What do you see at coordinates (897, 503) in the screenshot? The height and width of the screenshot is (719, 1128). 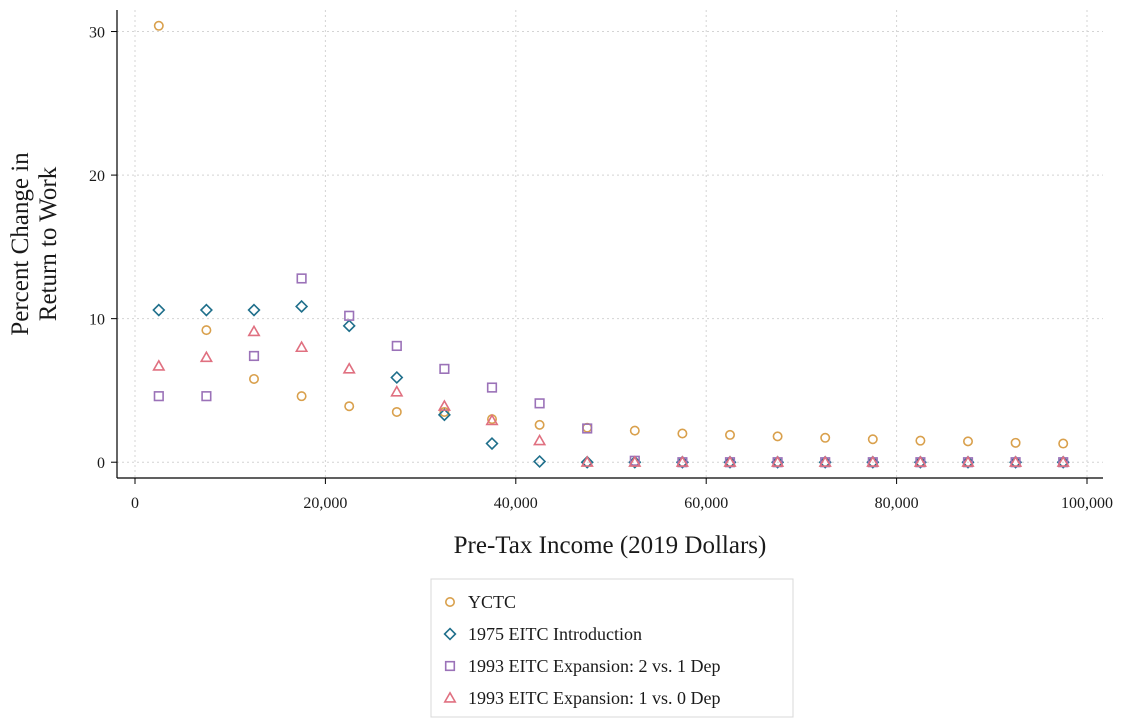 I see `x-tick-label: 80,000` at bounding box center [897, 503].